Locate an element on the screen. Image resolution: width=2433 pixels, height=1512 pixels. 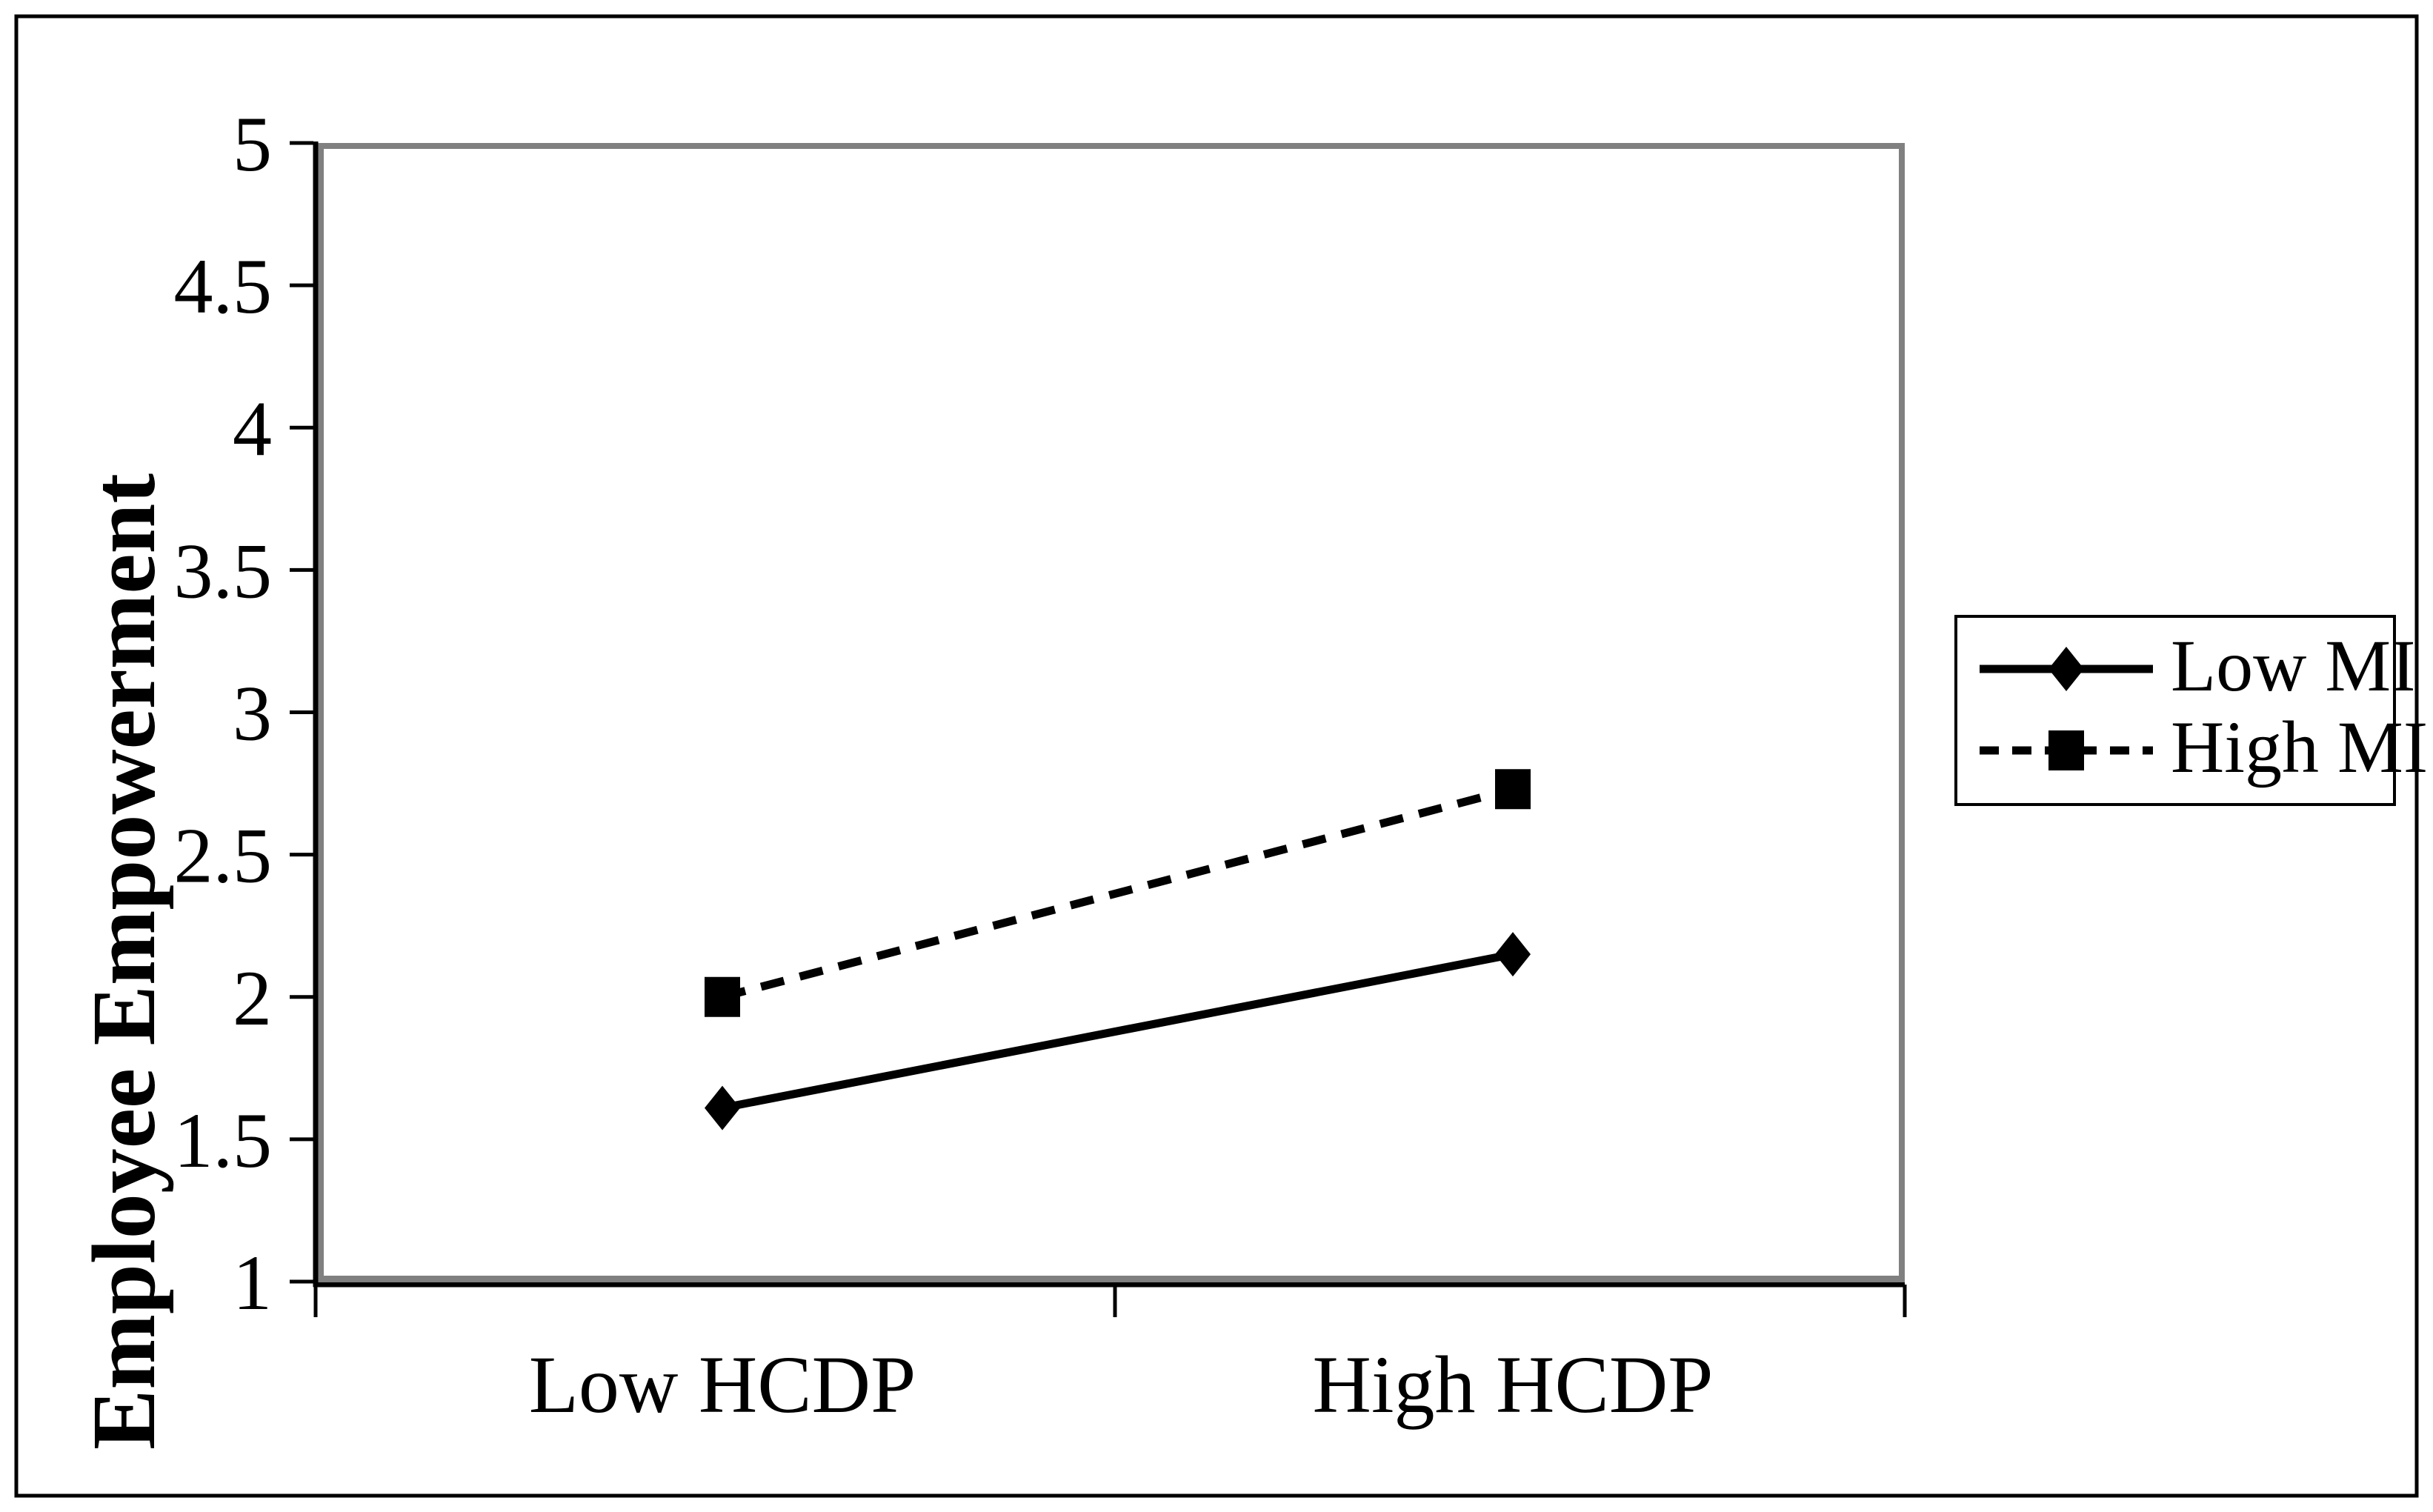
y-tick-label: 1 is located at coordinates (253, 1282).